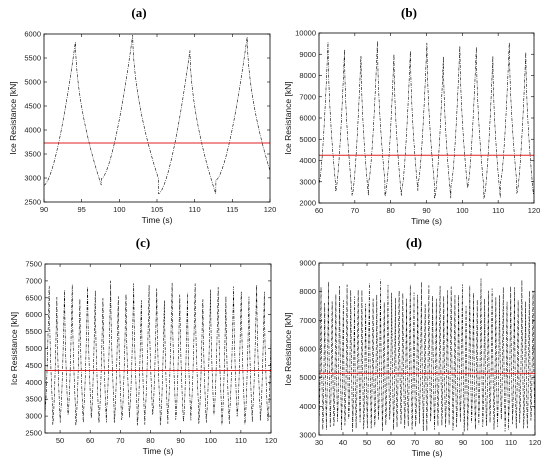 This screenshot has height=468, width=550. Describe the element at coordinates (409, 12) in the screenshot. I see `panel-b-label: (b)` at that location.